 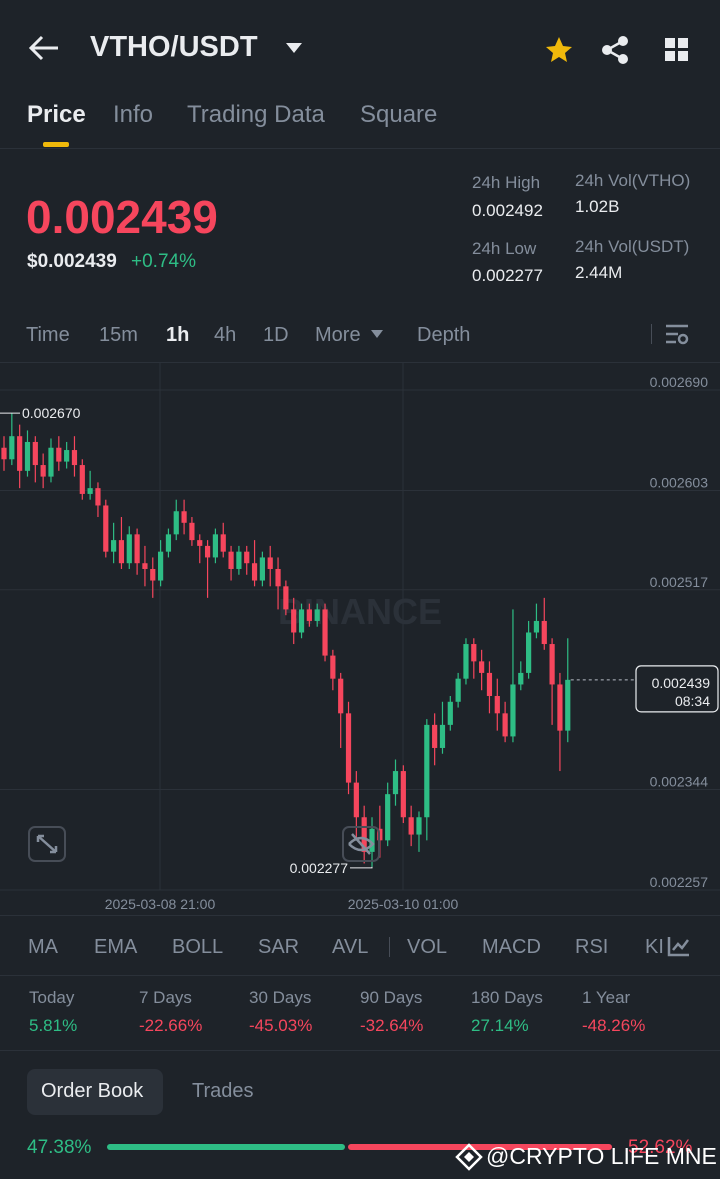 What do you see at coordinates (48, 335) in the screenshot?
I see `interval: Time` at bounding box center [48, 335].